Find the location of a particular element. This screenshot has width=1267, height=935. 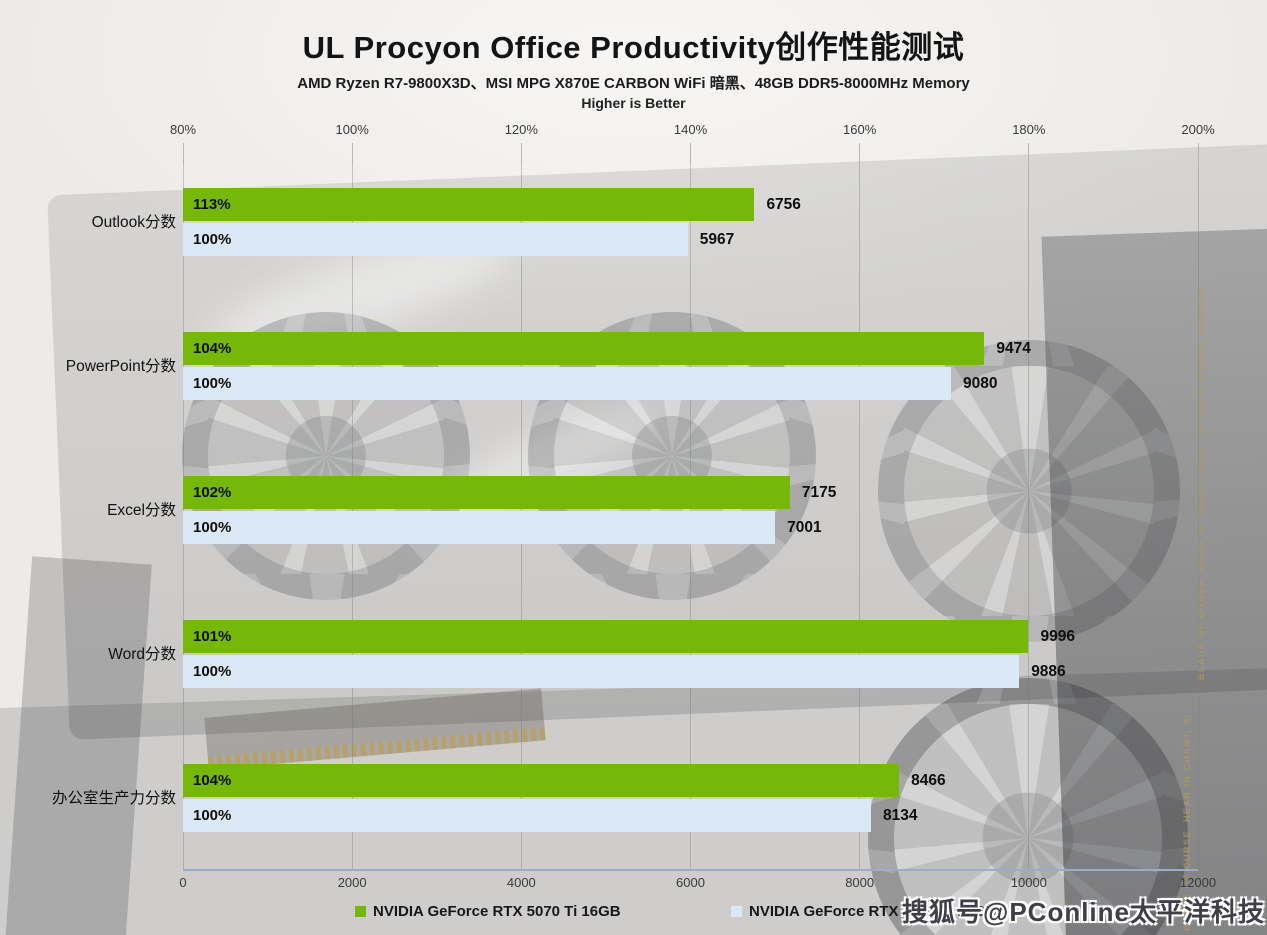

category-label: Excel分数 is located at coordinates (141, 510).